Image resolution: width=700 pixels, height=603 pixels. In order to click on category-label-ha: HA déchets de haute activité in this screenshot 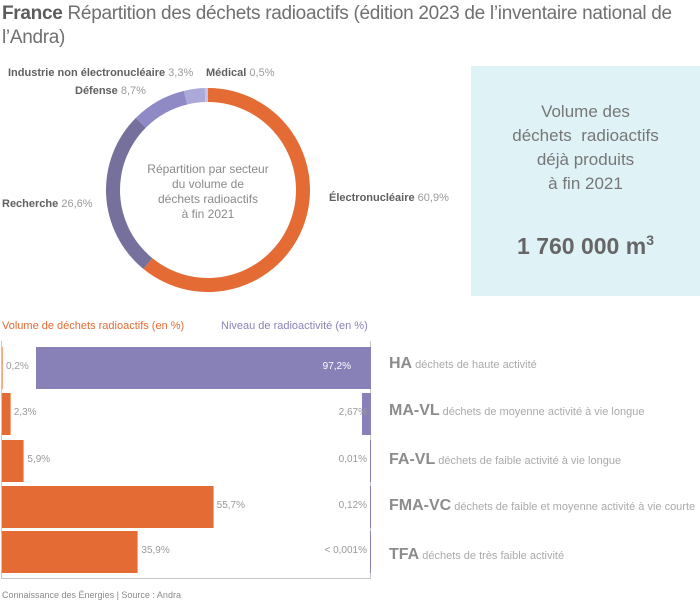, I will do `click(463, 364)`.